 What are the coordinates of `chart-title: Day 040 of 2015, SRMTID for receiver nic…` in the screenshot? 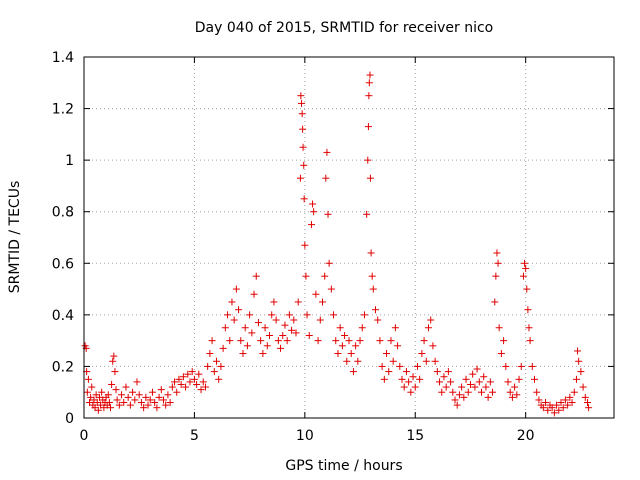 It's located at (344, 28).